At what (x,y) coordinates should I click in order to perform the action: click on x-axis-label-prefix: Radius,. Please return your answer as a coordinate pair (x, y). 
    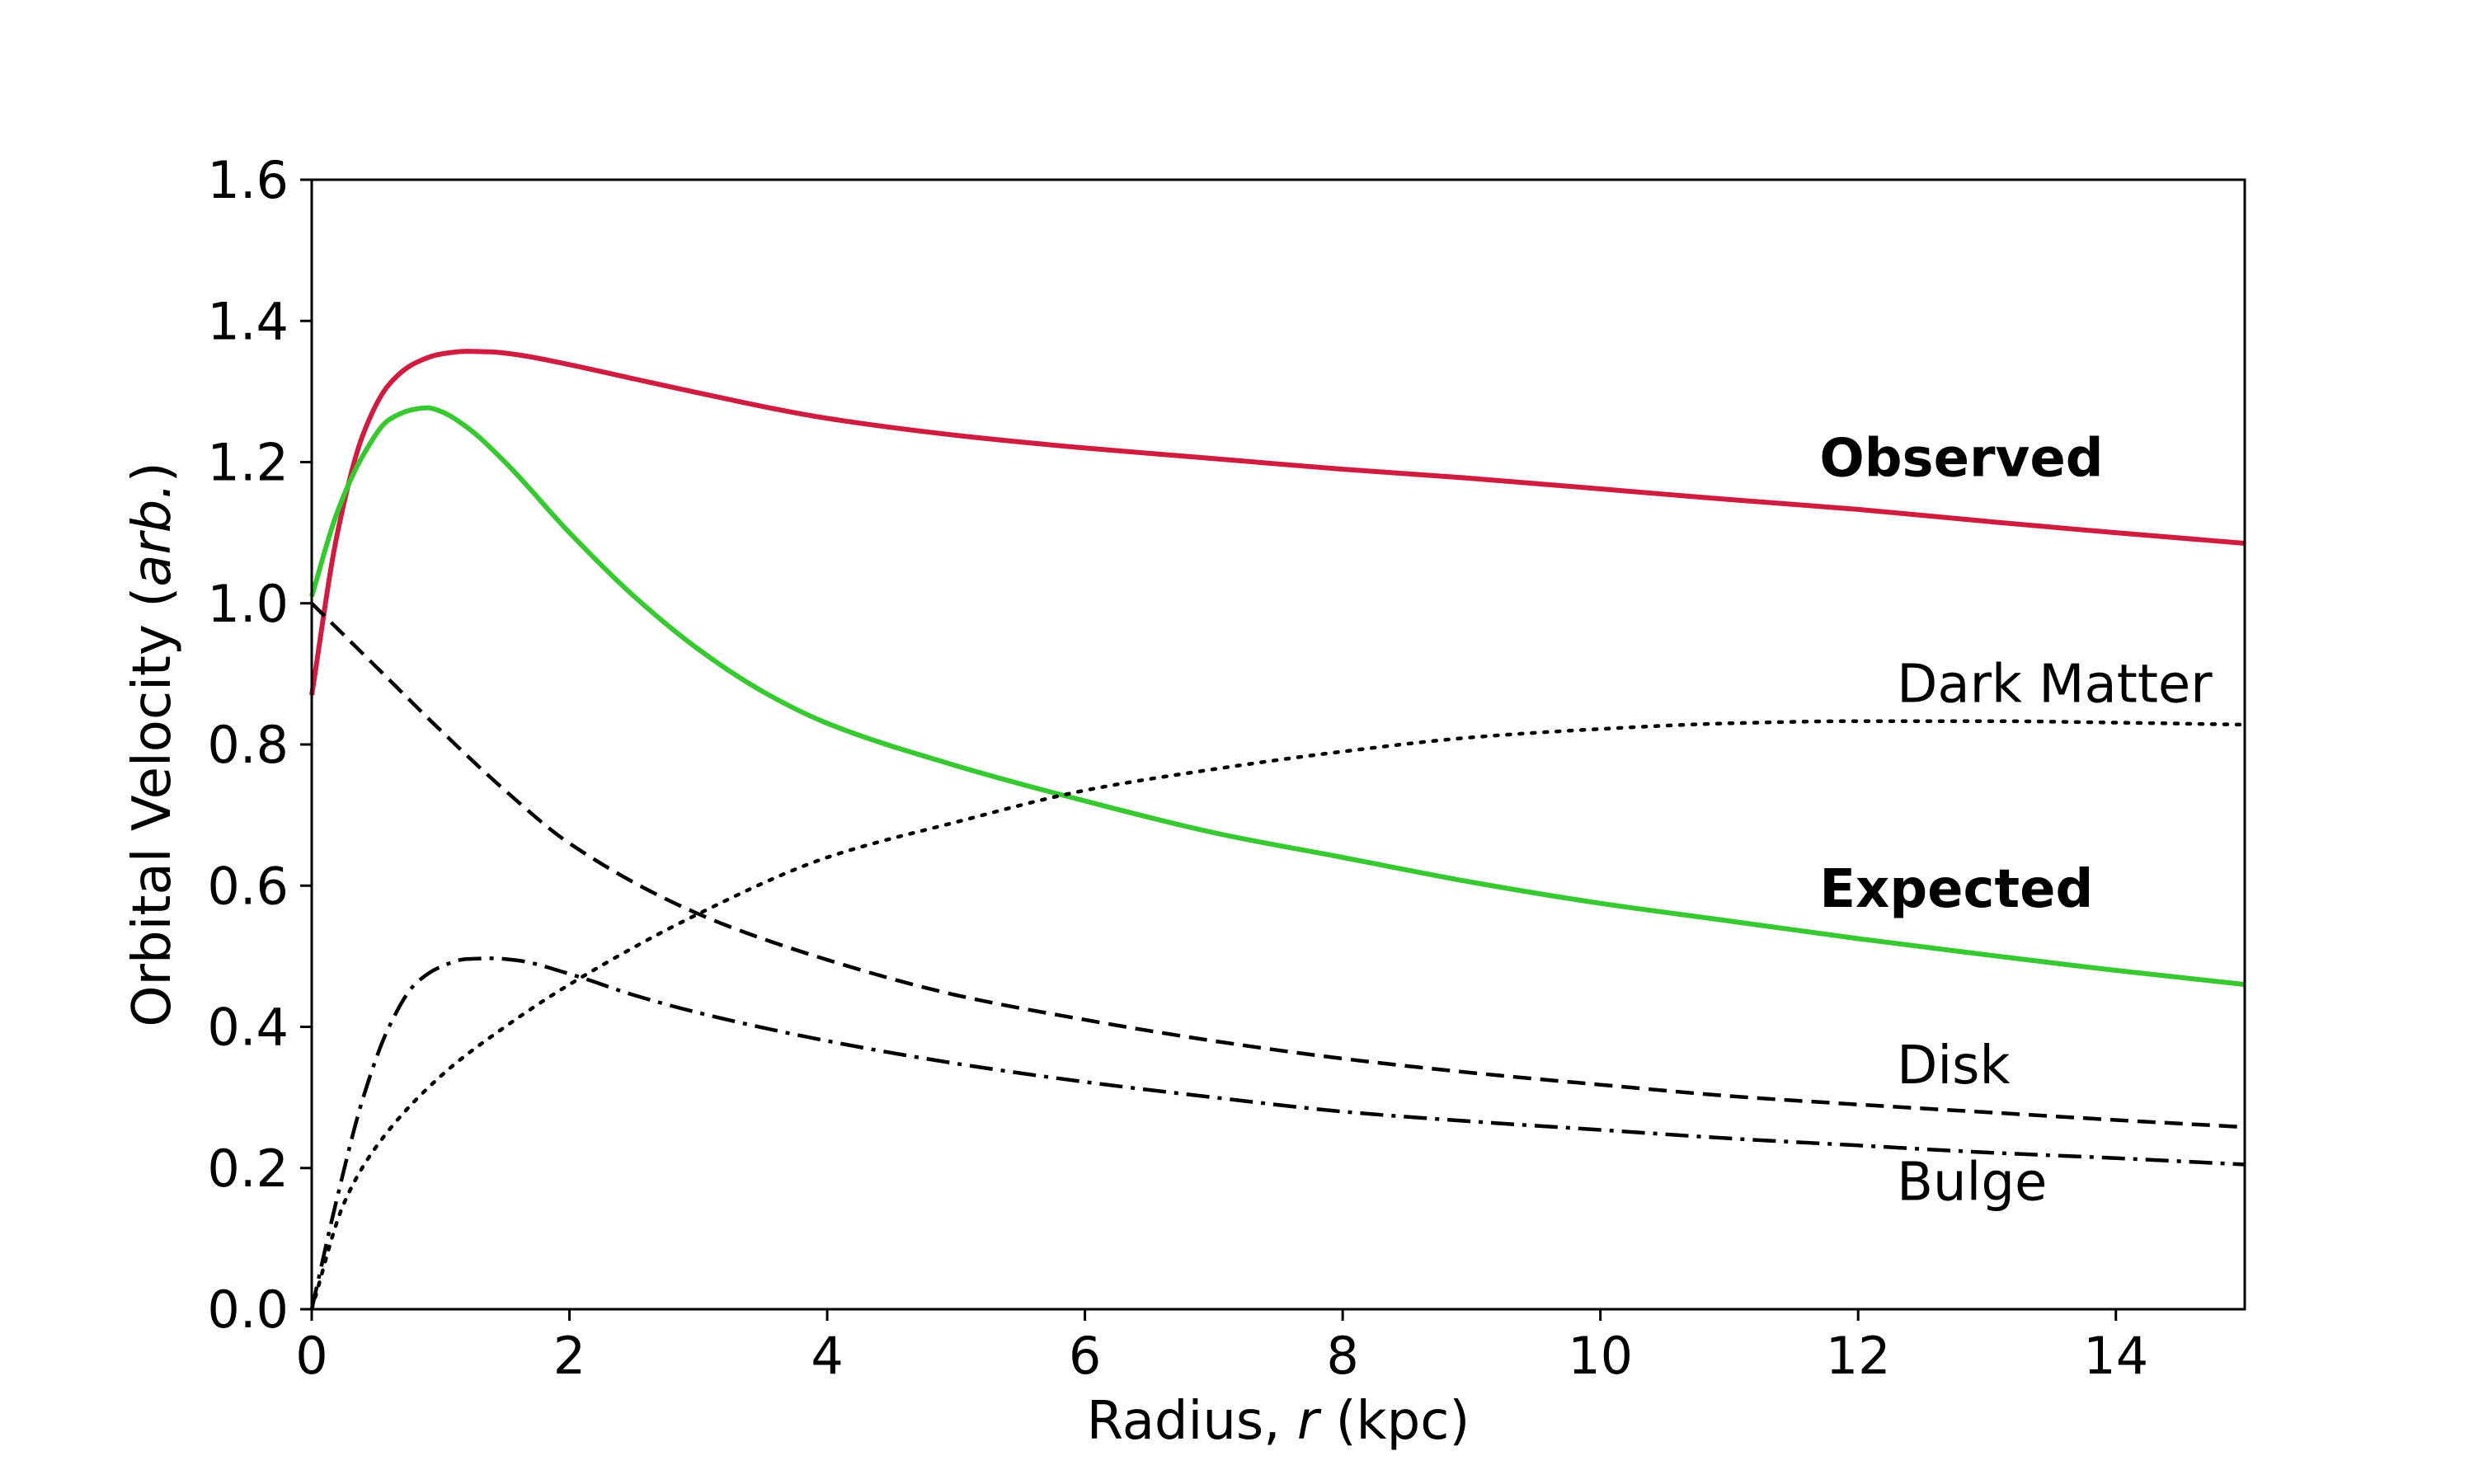
    Looking at the image, I should click on (1192, 1421).